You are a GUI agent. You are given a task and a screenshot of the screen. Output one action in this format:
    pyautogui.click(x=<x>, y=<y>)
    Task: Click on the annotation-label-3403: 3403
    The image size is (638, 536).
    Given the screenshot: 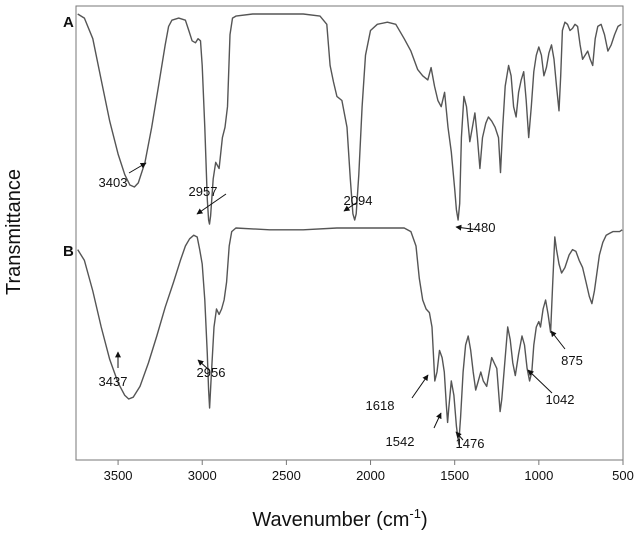 What is the action you would take?
    pyautogui.click(x=113, y=182)
    